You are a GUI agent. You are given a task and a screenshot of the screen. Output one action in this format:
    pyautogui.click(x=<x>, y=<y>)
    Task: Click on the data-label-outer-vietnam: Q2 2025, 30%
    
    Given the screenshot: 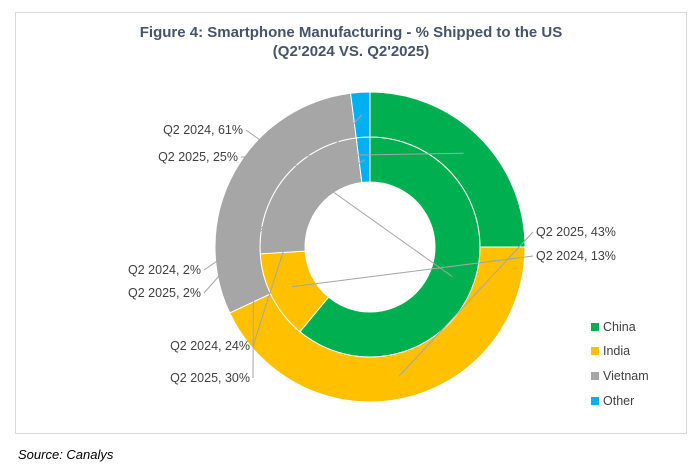 What is the action you would take?
    pyautogui.click(x=210, y=378)
    